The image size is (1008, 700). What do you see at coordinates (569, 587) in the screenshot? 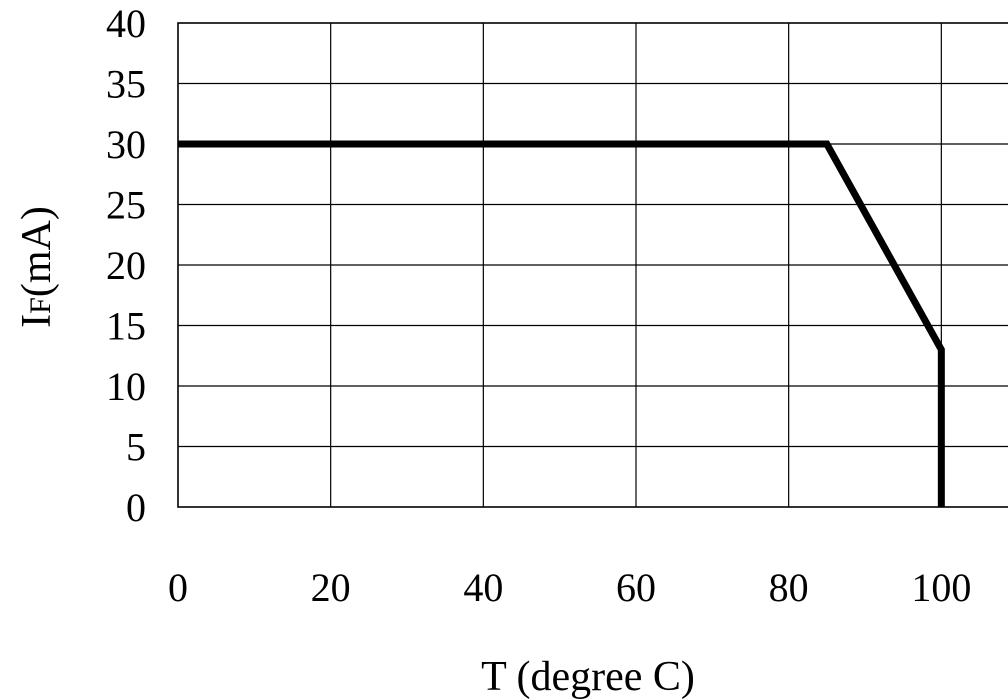
I see `x-tick-labels: 0 20 40 60 80 100` at bounding box center [569, 587].